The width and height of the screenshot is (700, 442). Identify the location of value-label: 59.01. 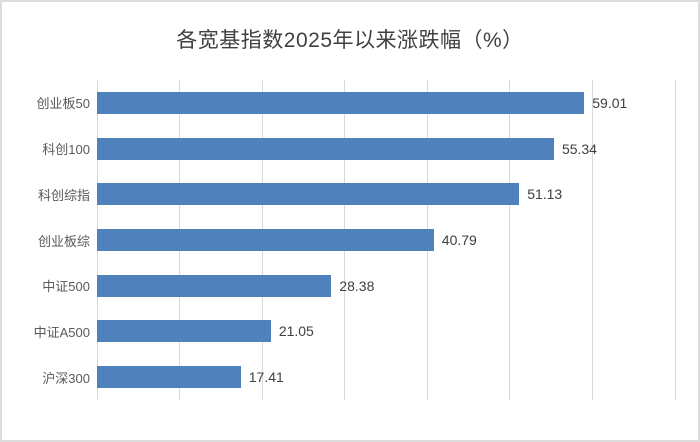
(610, 102).